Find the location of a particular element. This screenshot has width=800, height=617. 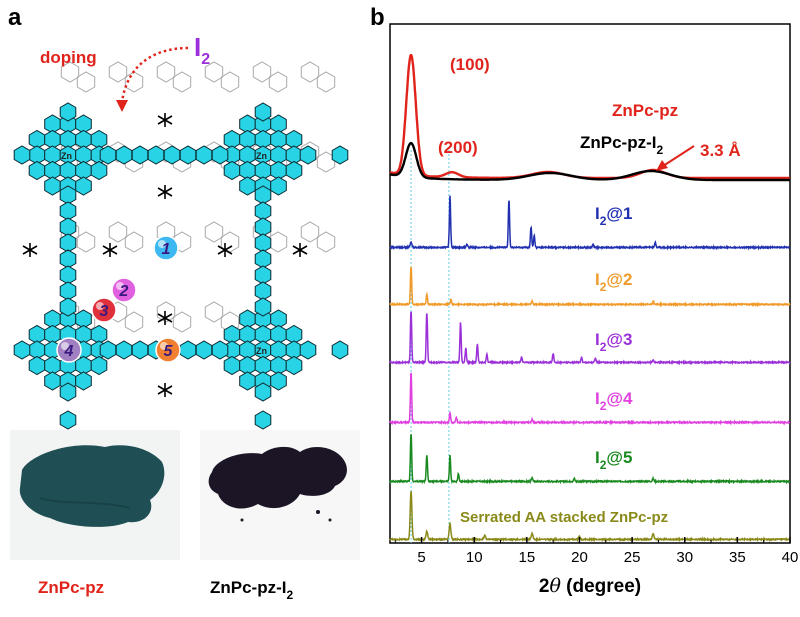

iodine-site-4: 4 is located at coordinates (69, 350).